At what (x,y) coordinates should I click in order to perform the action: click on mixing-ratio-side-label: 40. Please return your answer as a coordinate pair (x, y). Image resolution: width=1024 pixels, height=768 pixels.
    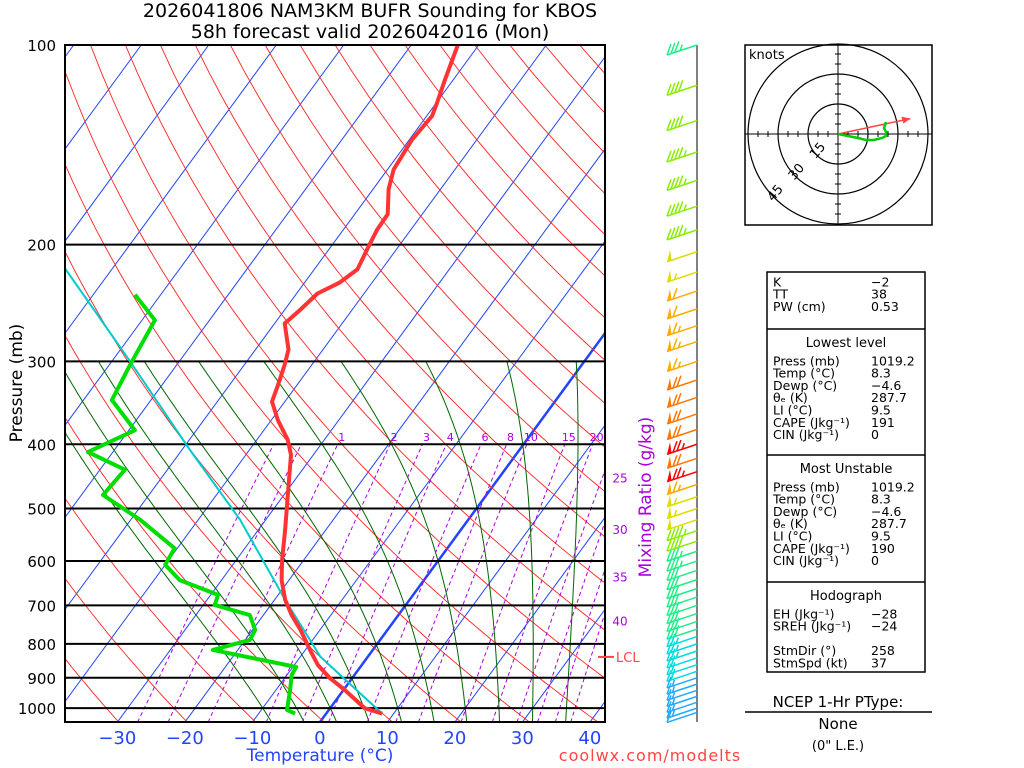
    Looking at the image, I should click on (619, 622).